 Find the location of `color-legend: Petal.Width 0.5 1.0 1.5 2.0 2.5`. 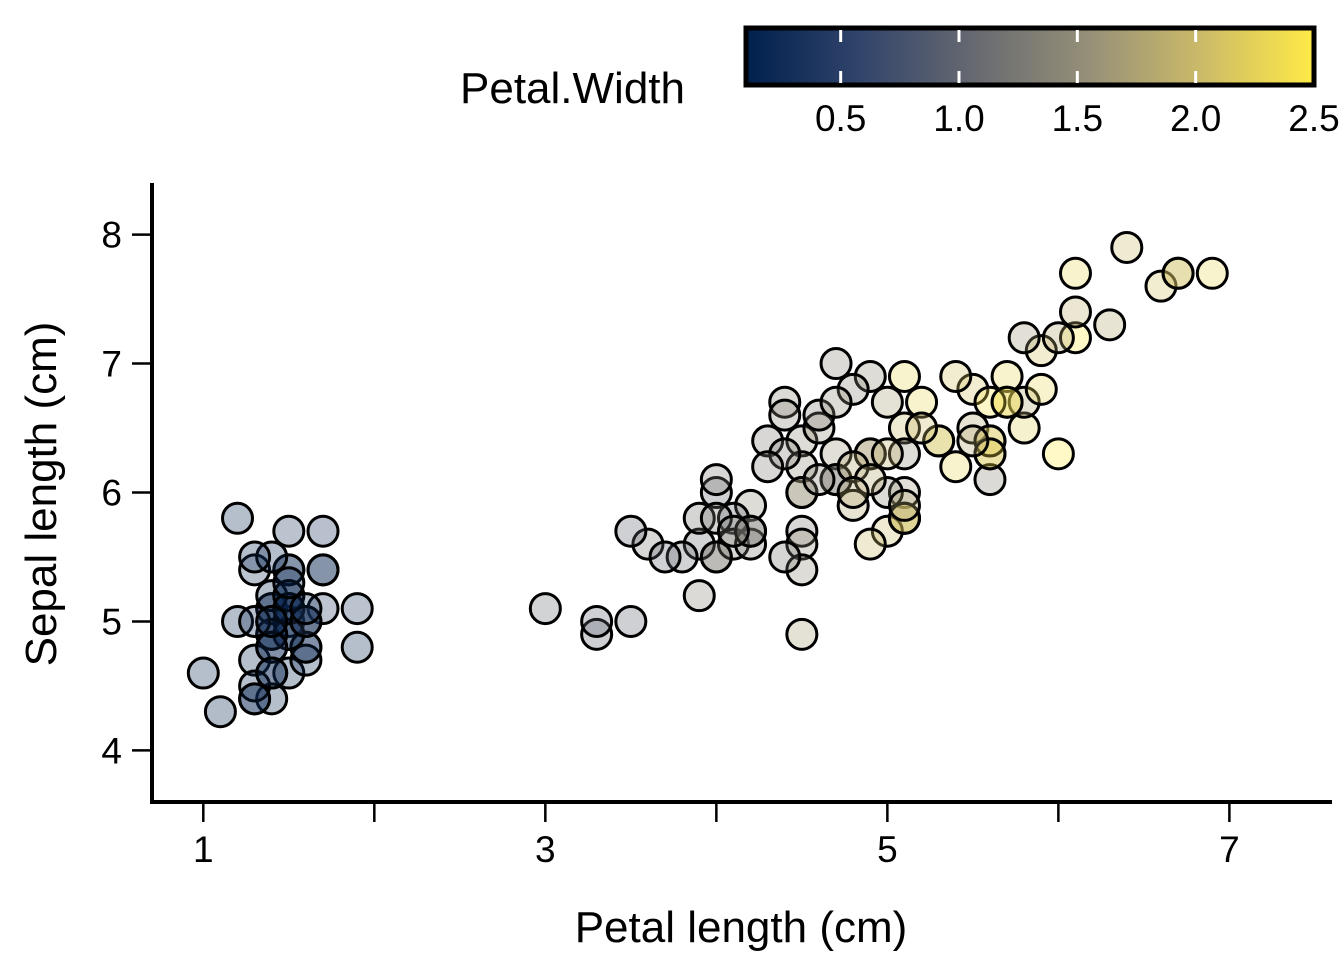

color-legend: Petal.Width 0.5 1.0 1.5 2.0 2.5 is located at coordinates (900, 82).